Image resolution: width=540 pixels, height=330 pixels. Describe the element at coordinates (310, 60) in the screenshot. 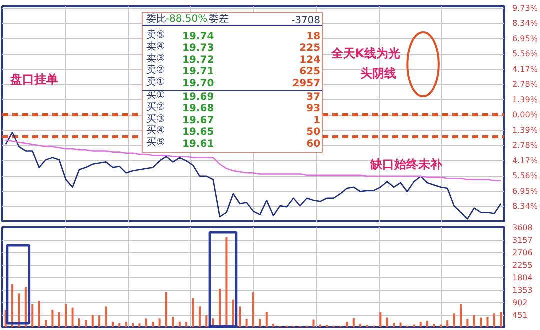

I see `annotation: 124` at that location.